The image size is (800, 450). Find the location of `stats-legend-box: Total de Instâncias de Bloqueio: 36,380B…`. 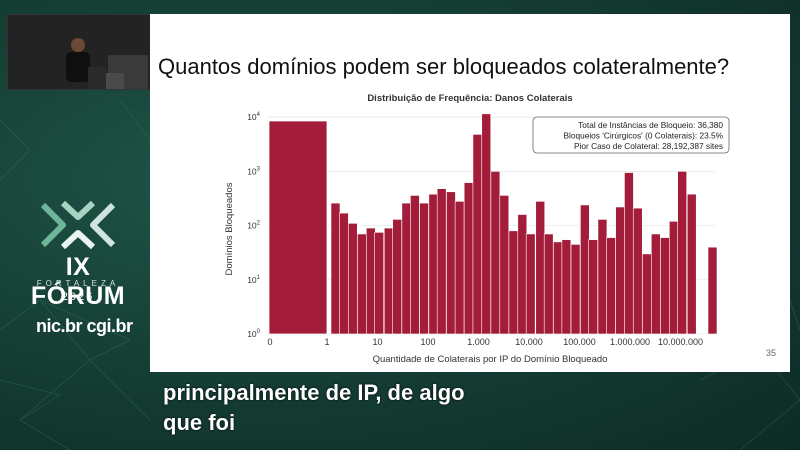

stats-legend-box: Total de Instâncias de Bloqueio: 36,380B… is located at coordinates (631, 135).